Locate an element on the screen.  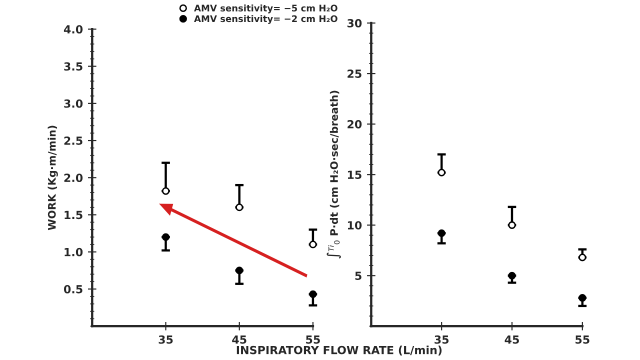
y-tick-label: 30 is located at coordinates (354, 23).